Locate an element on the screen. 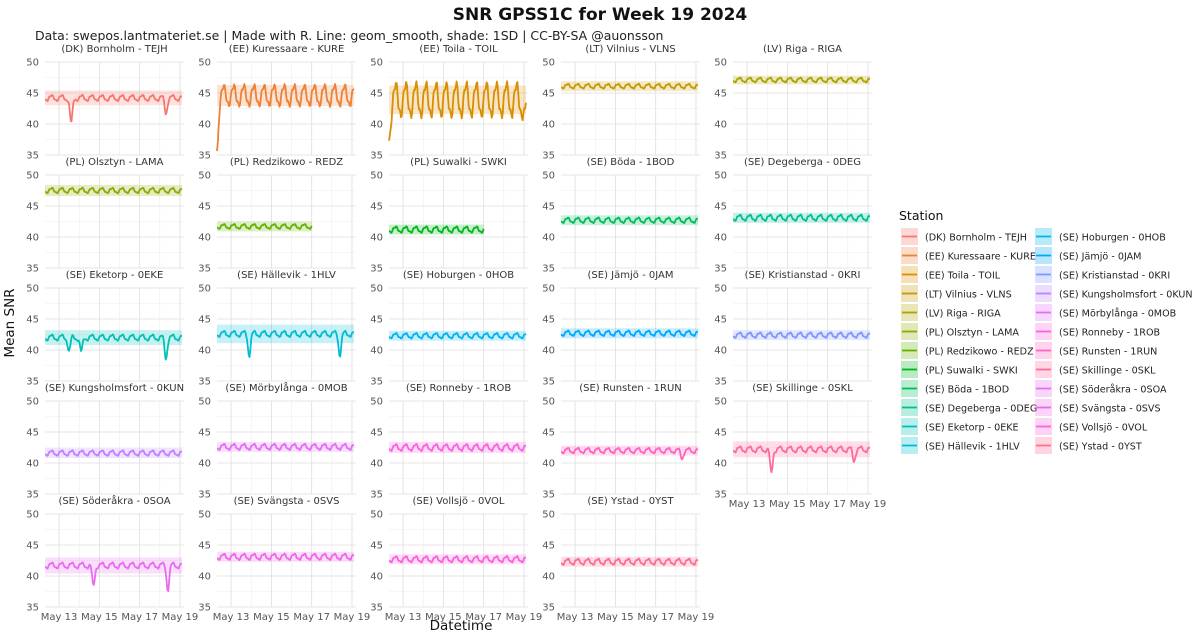  series-line-pl-olsztyn-lama is located at coordinates (114, 190).